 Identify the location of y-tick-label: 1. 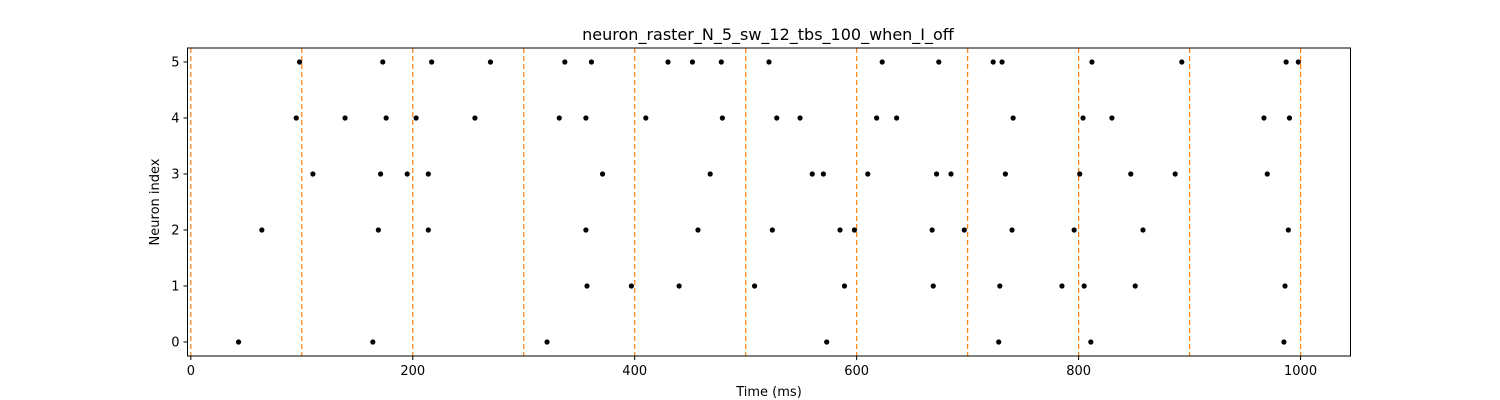
(175, 287).